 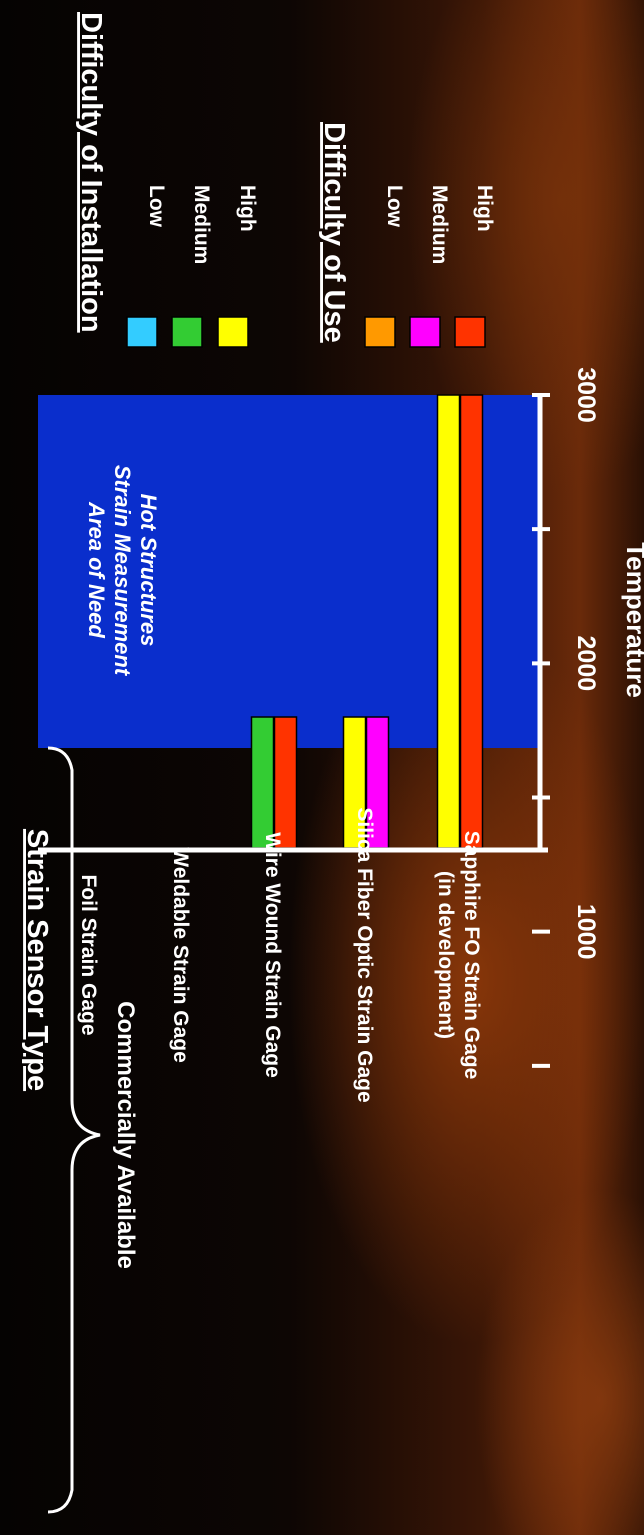 I want to click on category-label-1: Foil Strain Gage, so click(x=88, y=954).